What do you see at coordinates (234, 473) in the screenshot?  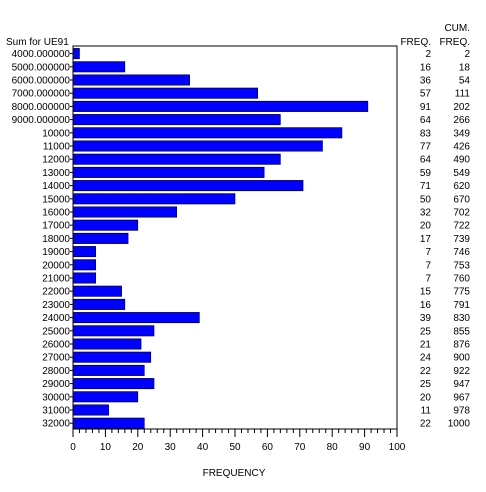 I see `x-axis-title: FREQUENCY` at bounding box center [234, 473].